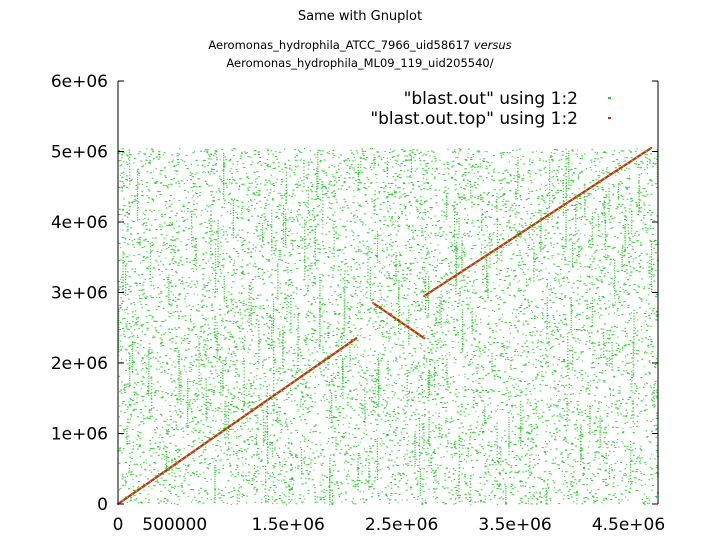 This screenshot has height=540, width=720. Describe the element at coordinates (287, 525) in the screenshot. I see `x-tick-label: 1.5e+06` at that location.